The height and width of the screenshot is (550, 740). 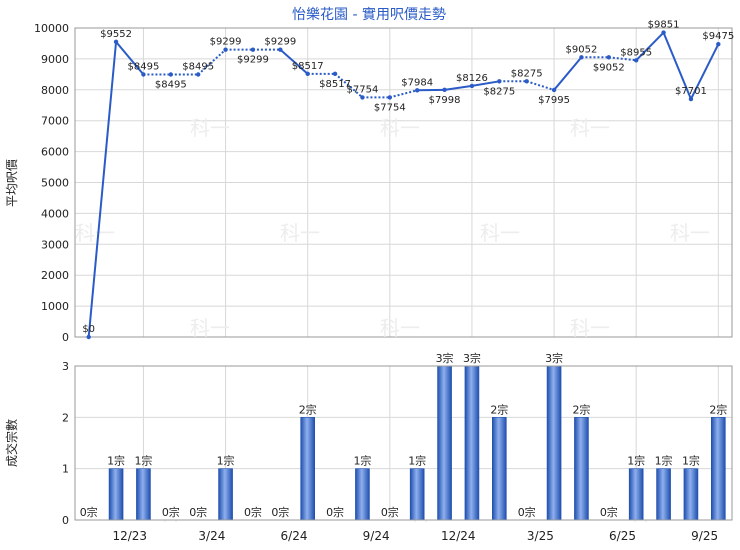 I want to click on x-tick-label: 6/24, so click(x=294, y=536).